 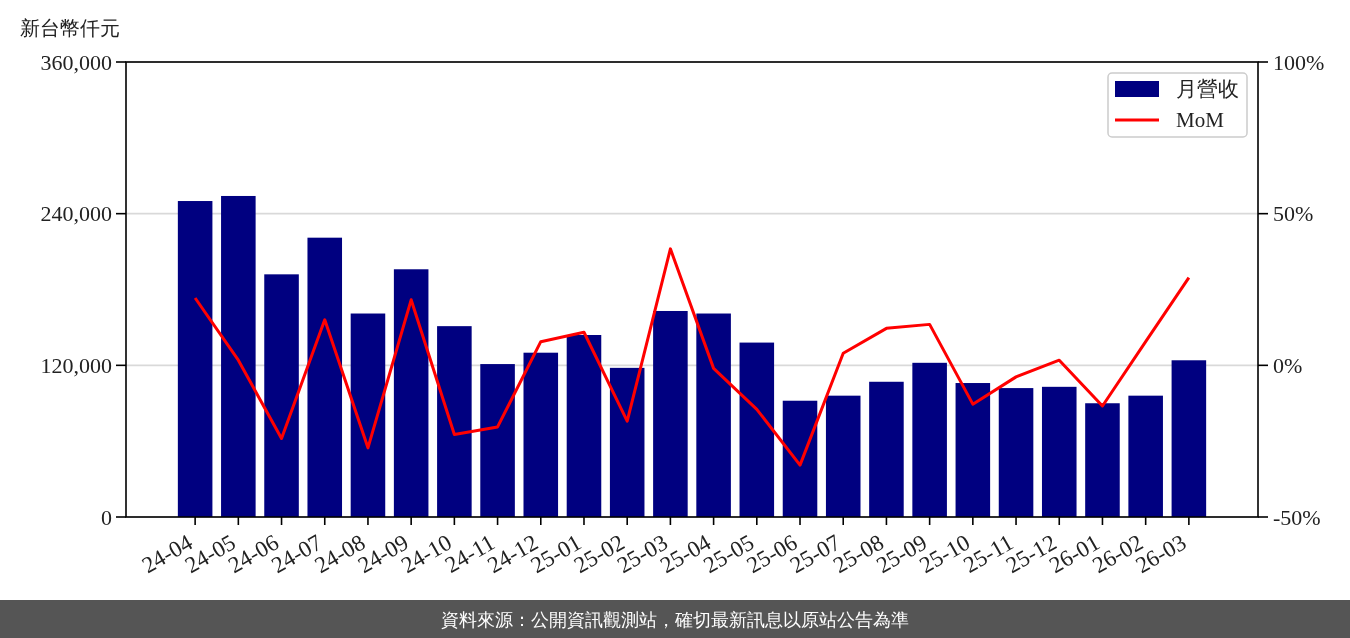 I want to click on y2-tick-label: 0%, so click(x=1288, y=365).